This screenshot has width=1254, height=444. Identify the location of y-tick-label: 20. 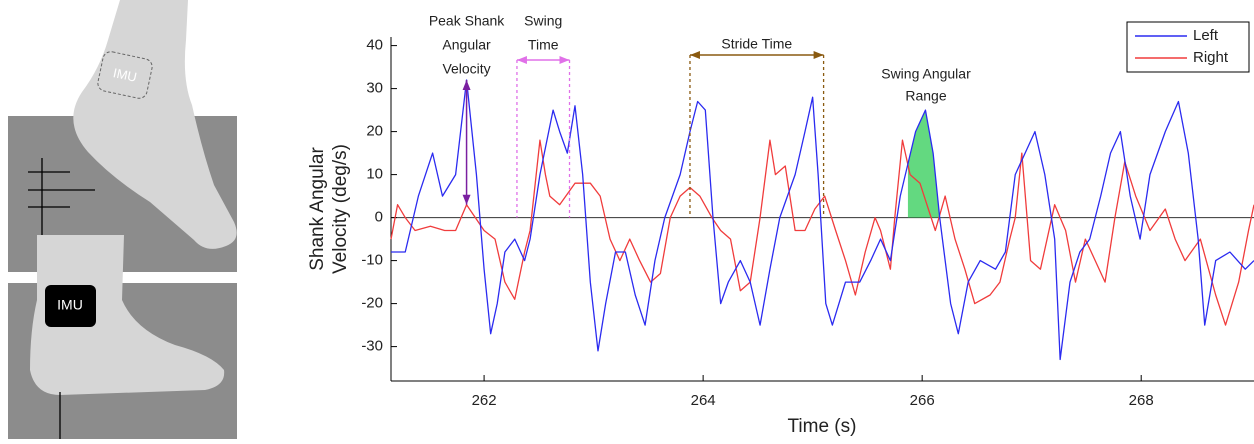
(374, 131).